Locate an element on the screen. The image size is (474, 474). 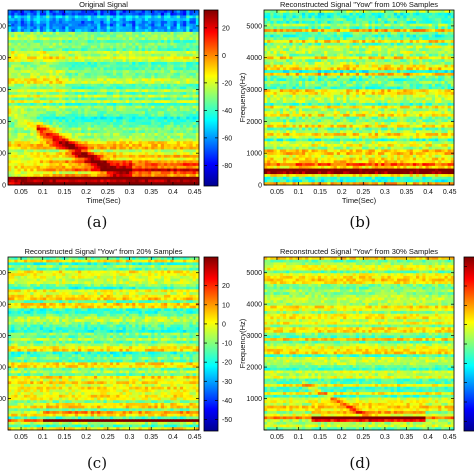
colorbar: 20 0 -20 -40 -60 -80 is located at coordinates (217, 98).